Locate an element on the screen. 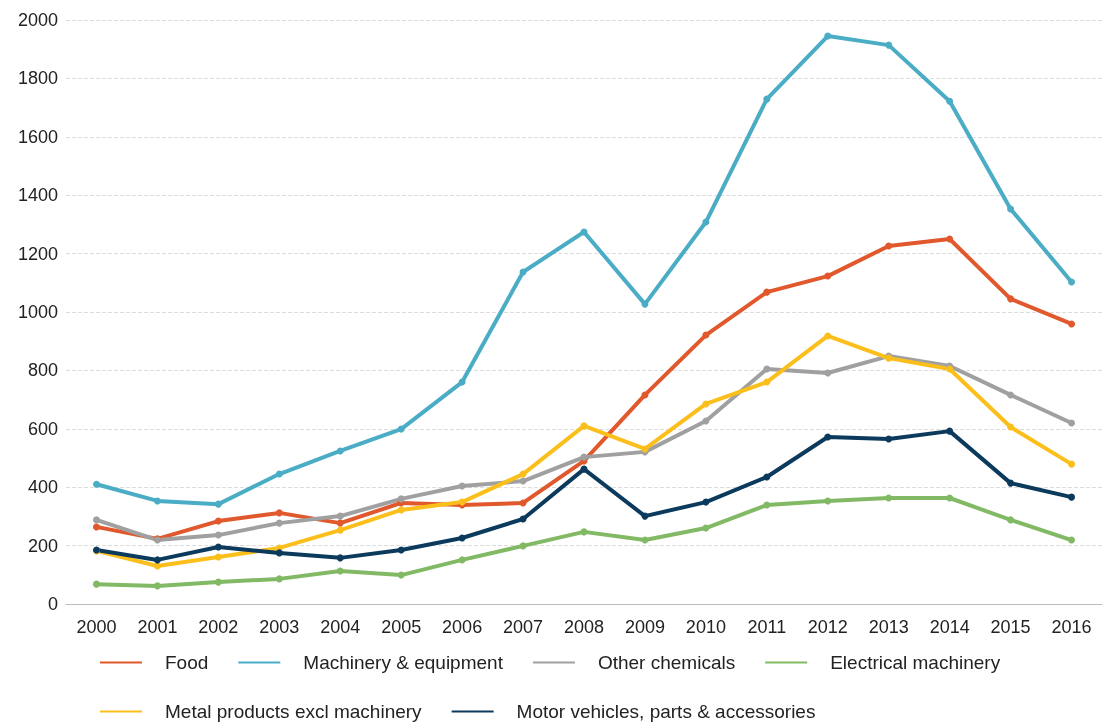 This screenshot has width=1110, height=728. y-tick-label: 1400 is located at coordinates (37, 195).